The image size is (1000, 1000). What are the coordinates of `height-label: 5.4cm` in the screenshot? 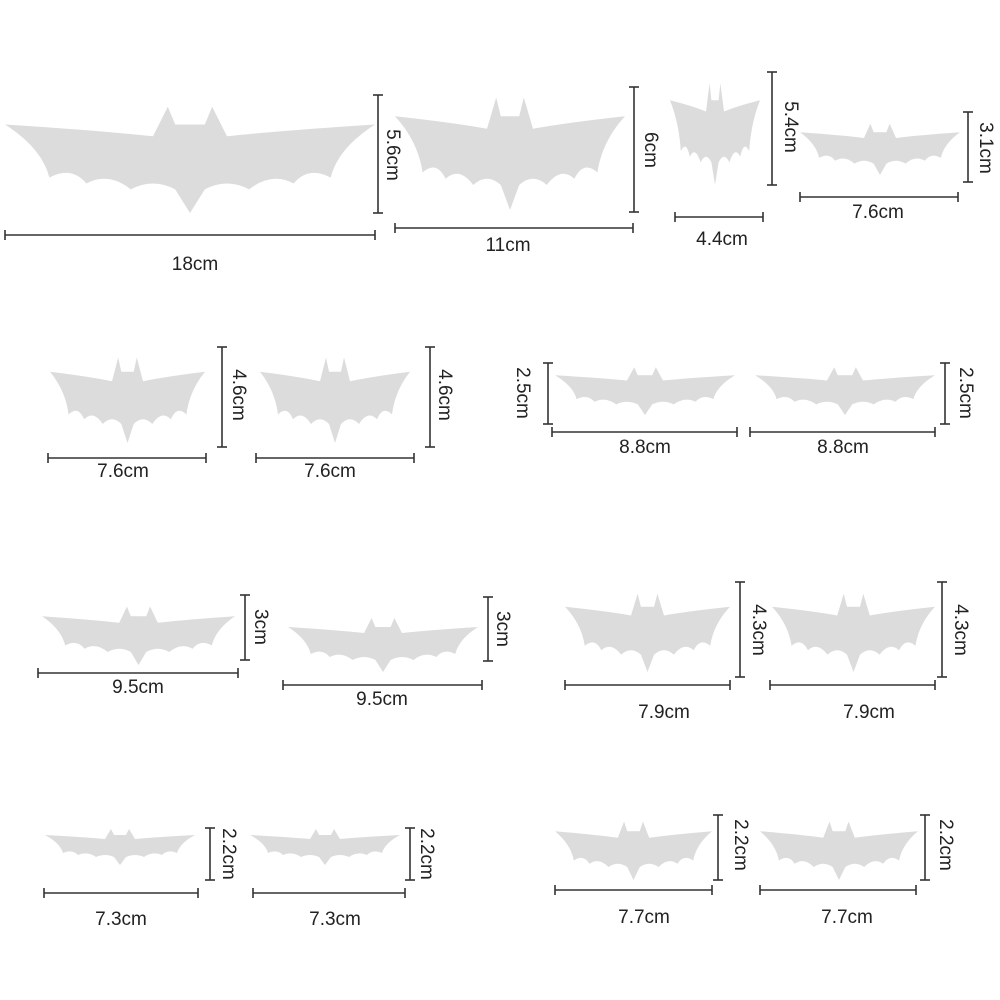 It's located at (790, 127).